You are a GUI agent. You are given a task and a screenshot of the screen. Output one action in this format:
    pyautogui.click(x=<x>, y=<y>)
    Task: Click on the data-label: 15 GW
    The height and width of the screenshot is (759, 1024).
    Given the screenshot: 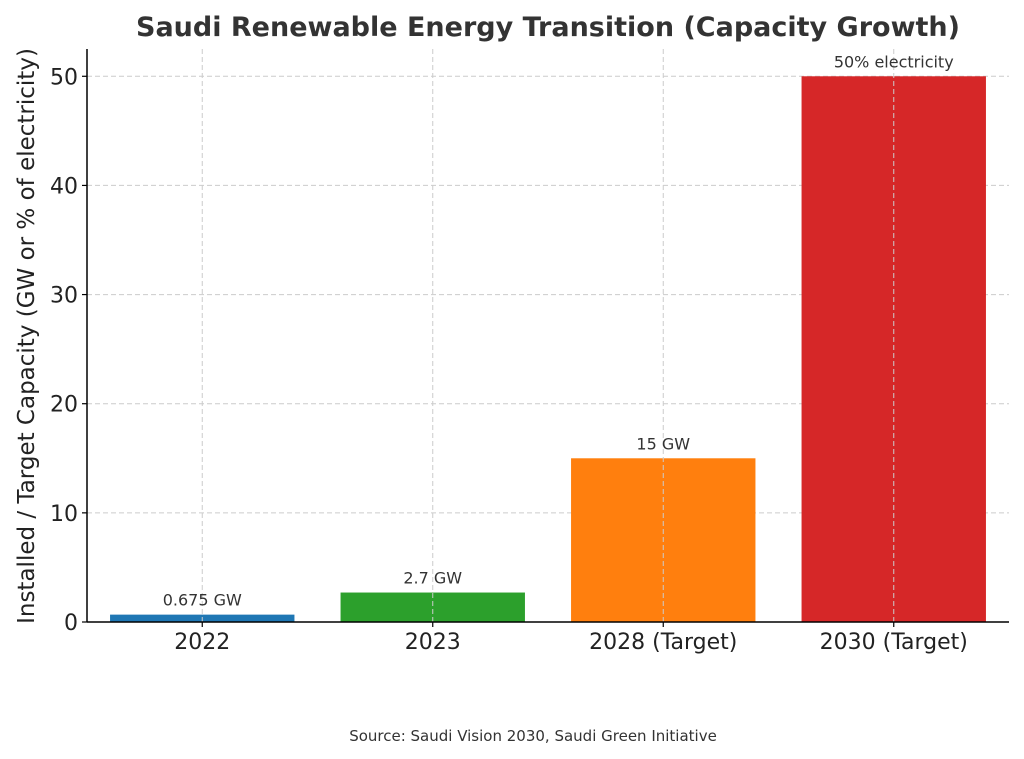 What is the action you would take?
    pyautogui.click(x=663, y=443)
    